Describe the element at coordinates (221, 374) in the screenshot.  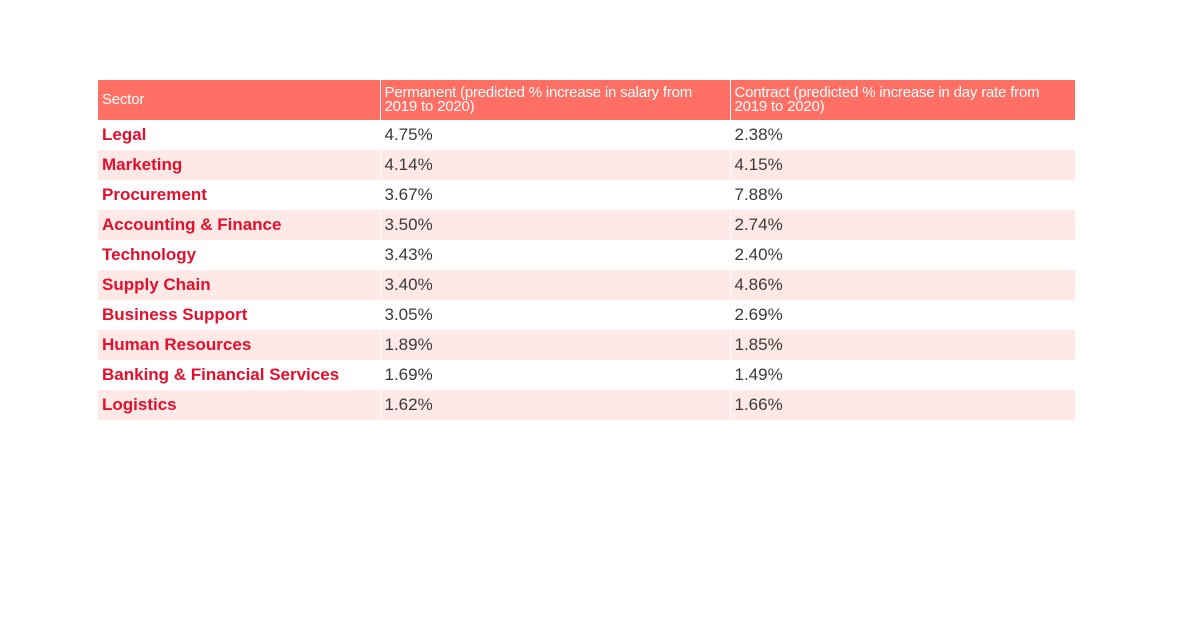
I see `sector-cell: Banking & Financial Services` at that location.